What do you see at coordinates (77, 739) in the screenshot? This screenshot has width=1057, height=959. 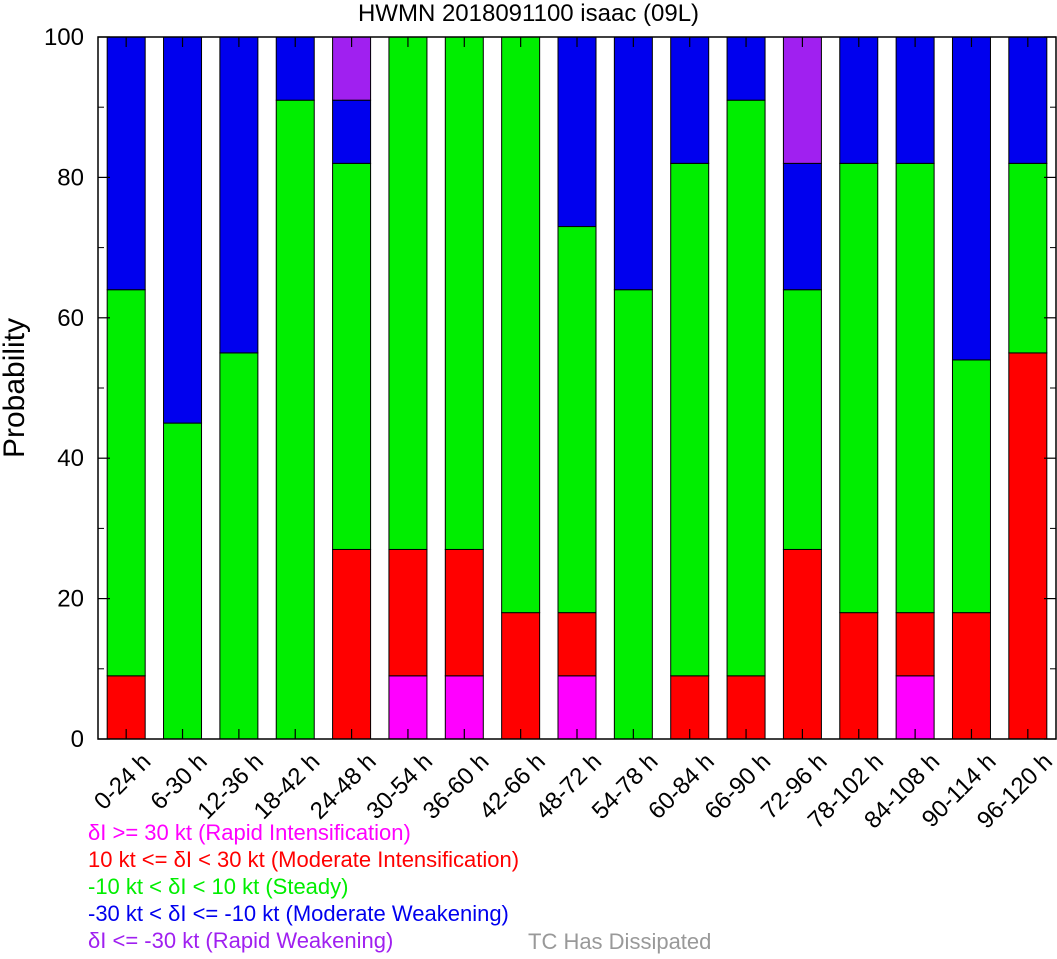 I see `y-tick-label-0: 0` at bounding box center [77, 739].